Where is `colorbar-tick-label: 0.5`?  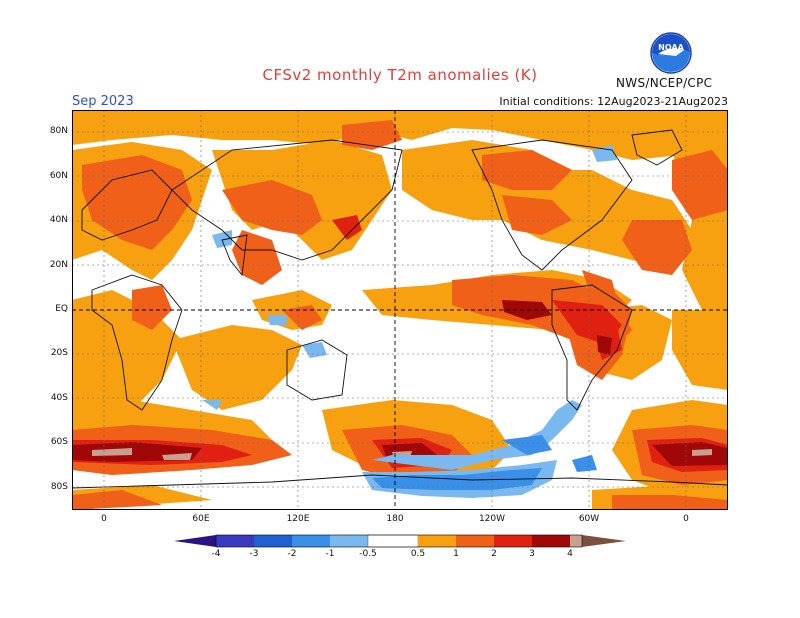 colorbar-tick-label: 0.5 is located at coordinates (418, 554).